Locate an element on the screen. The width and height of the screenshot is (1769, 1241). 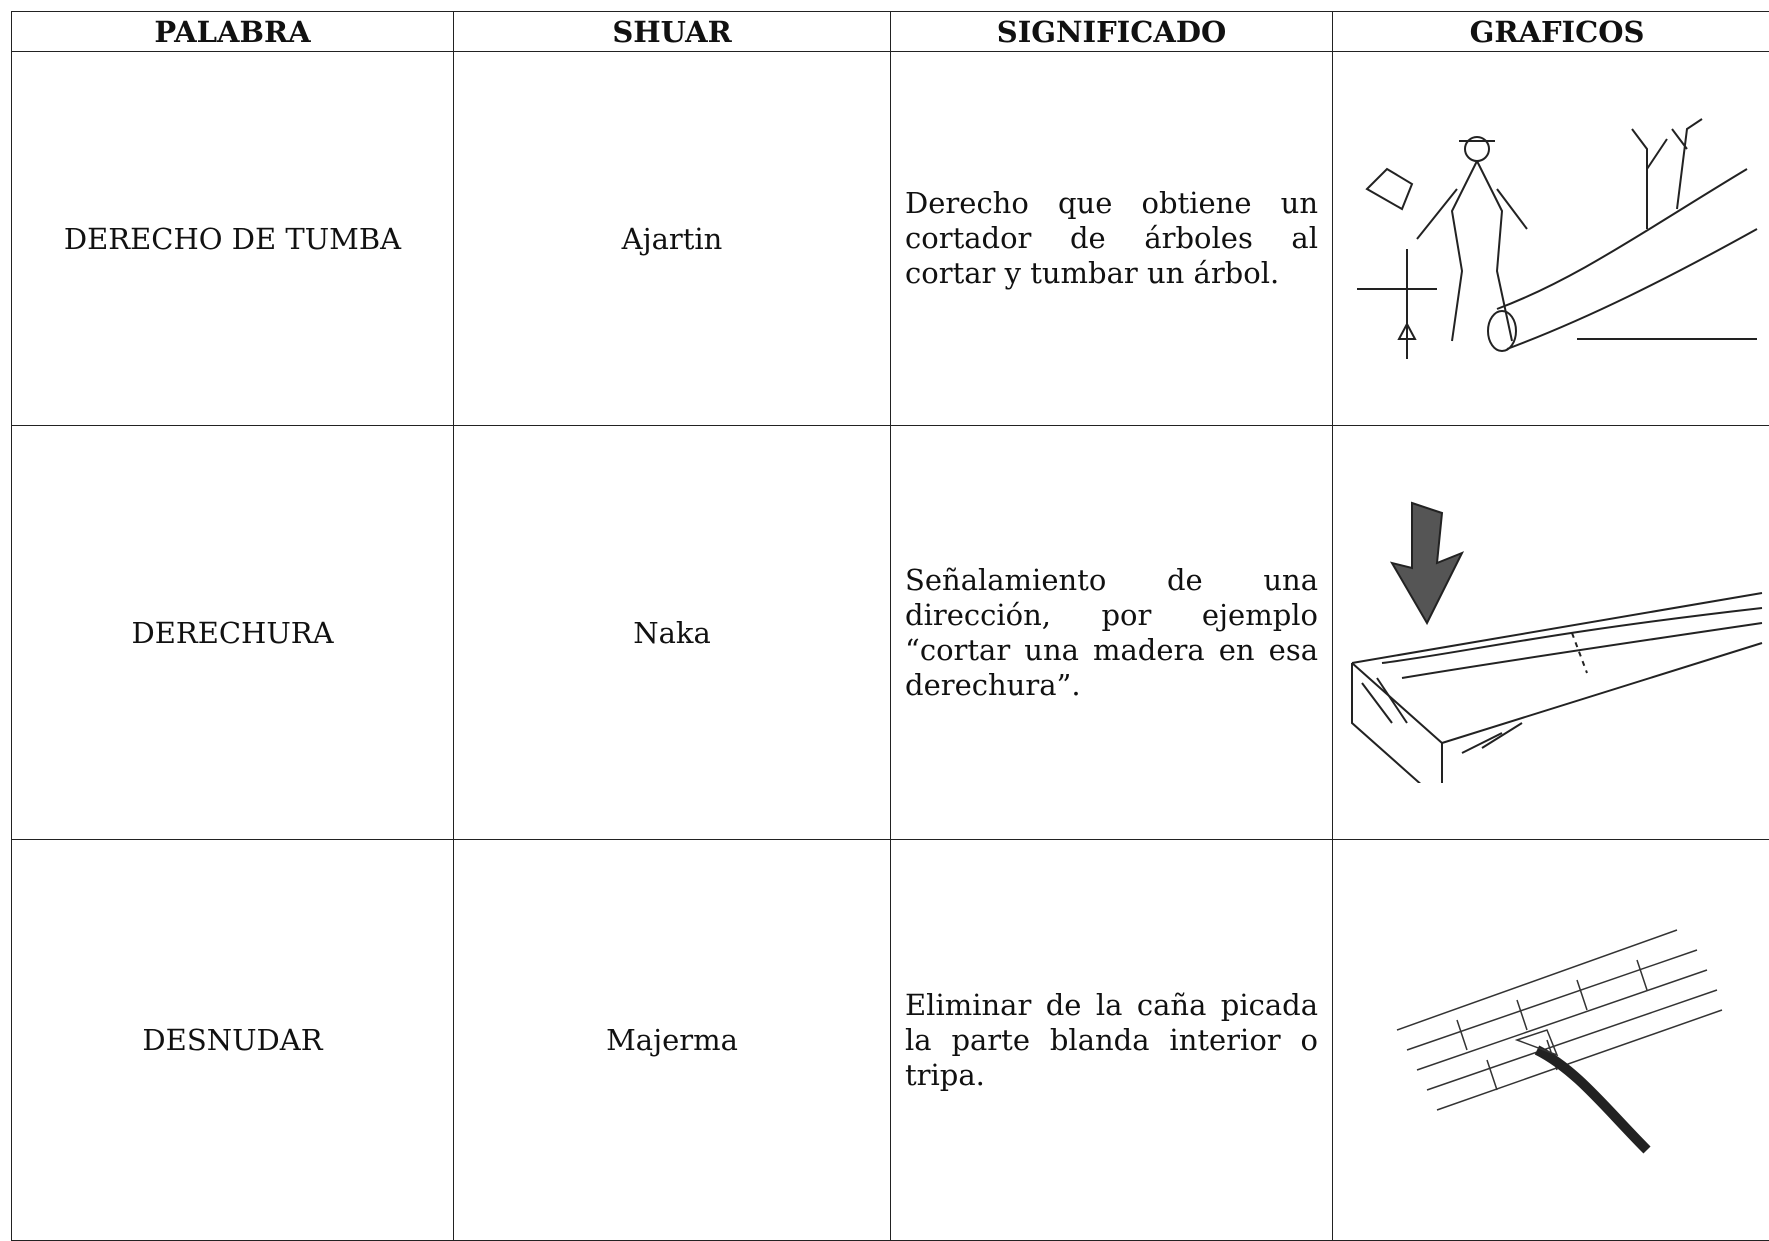
word: DESNUDAR is located at coordinates (233, 1040).